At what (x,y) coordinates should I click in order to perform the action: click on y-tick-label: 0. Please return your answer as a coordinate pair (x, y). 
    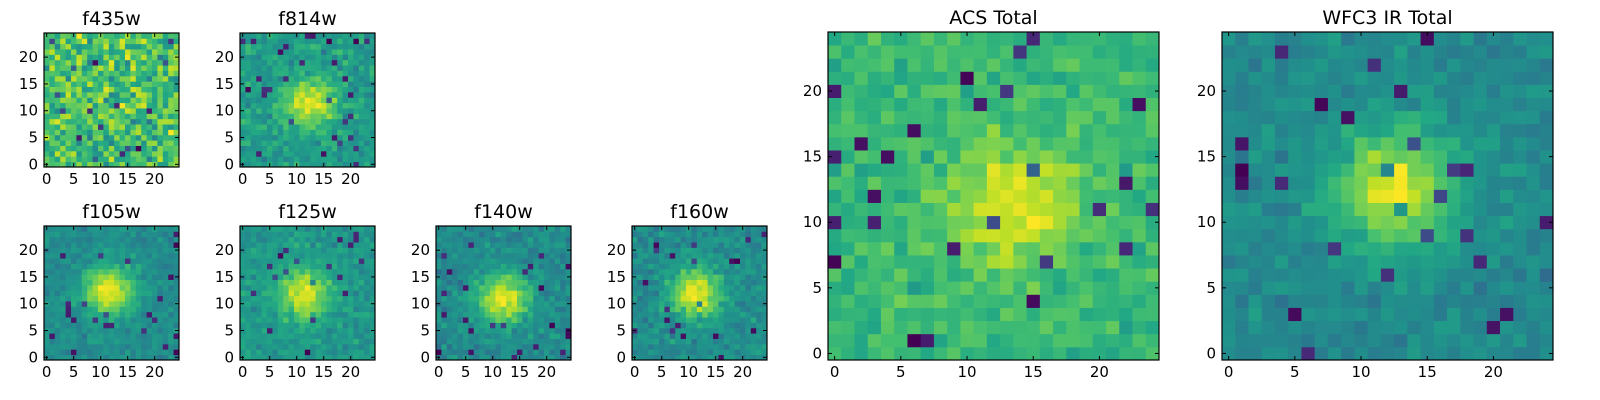
    Looking at the image, I should click on (229, 357).